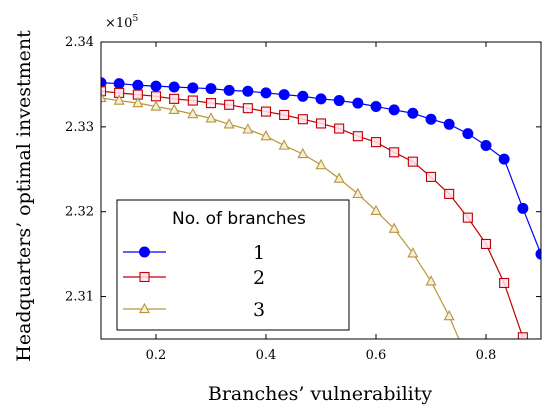  Describe the element at coordinates (194, 278) in the screenshot. I see `legend-entry-2: 2` at that location.